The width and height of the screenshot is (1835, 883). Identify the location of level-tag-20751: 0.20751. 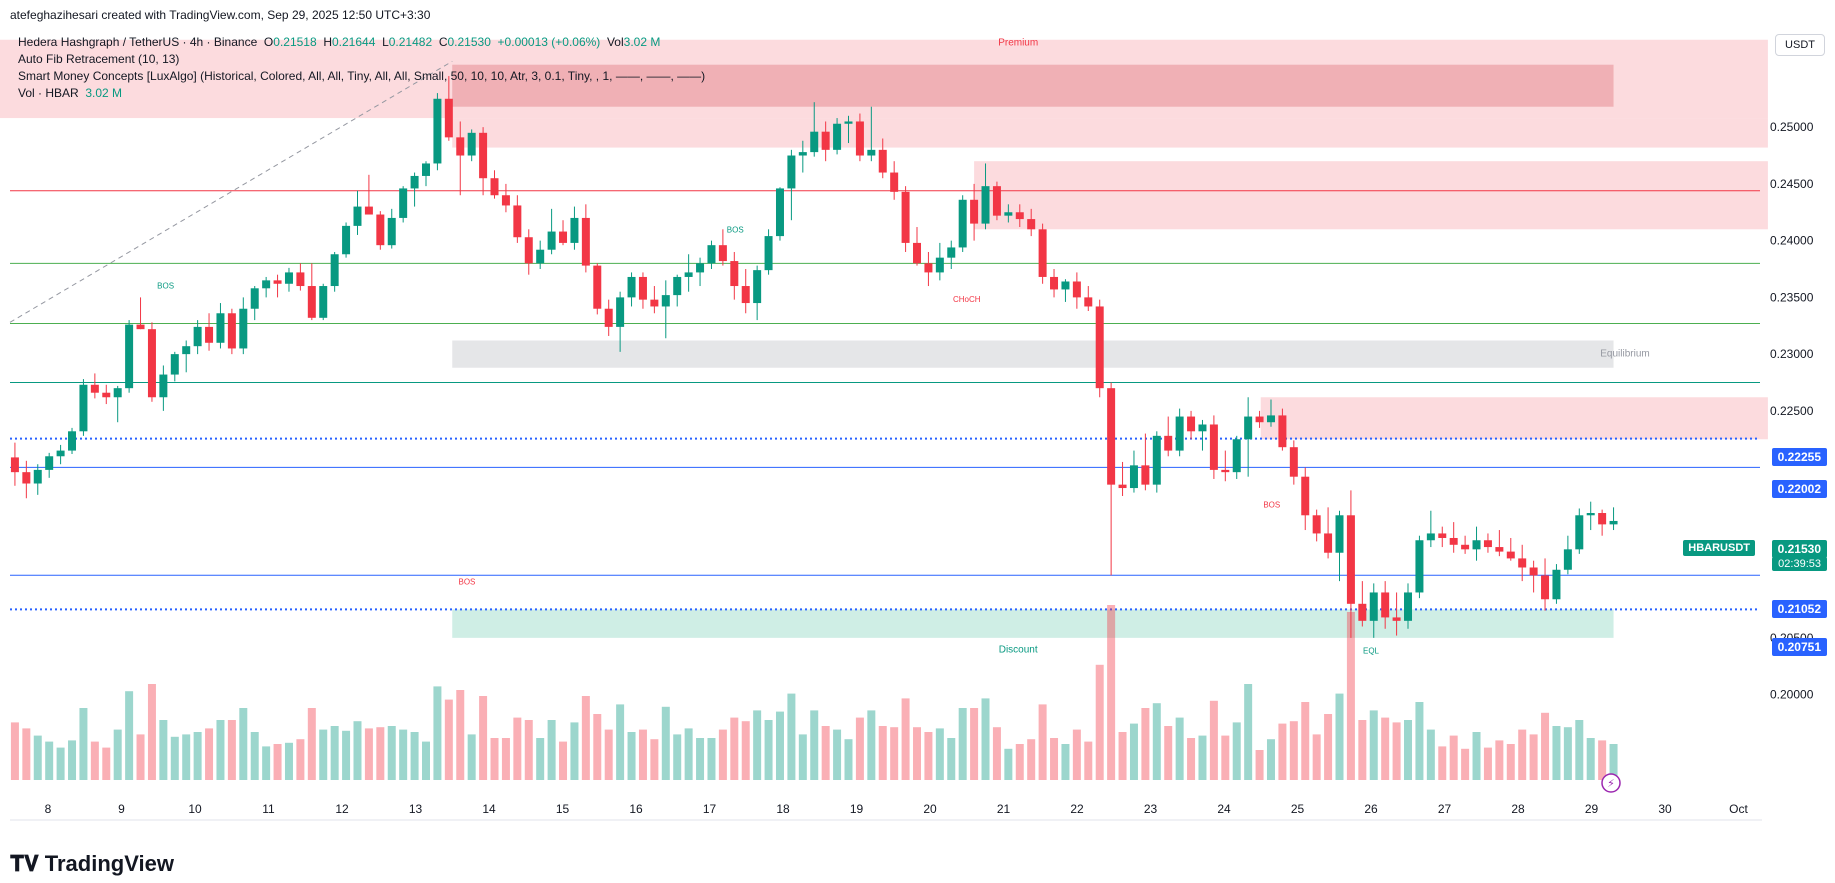
(1799, 647).